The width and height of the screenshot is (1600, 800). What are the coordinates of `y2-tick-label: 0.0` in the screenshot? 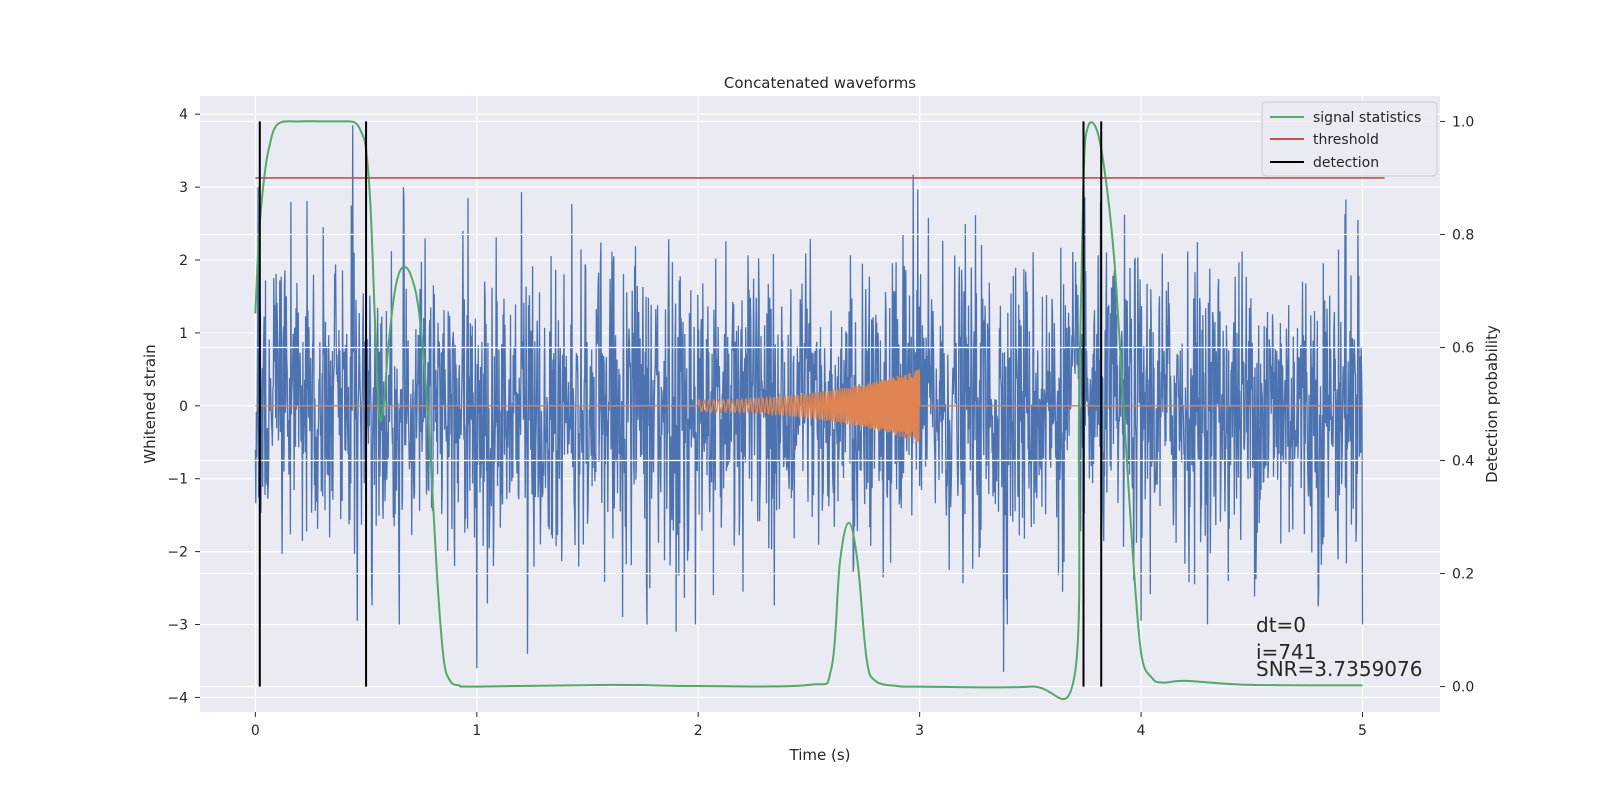 It's located at (1463, 688).